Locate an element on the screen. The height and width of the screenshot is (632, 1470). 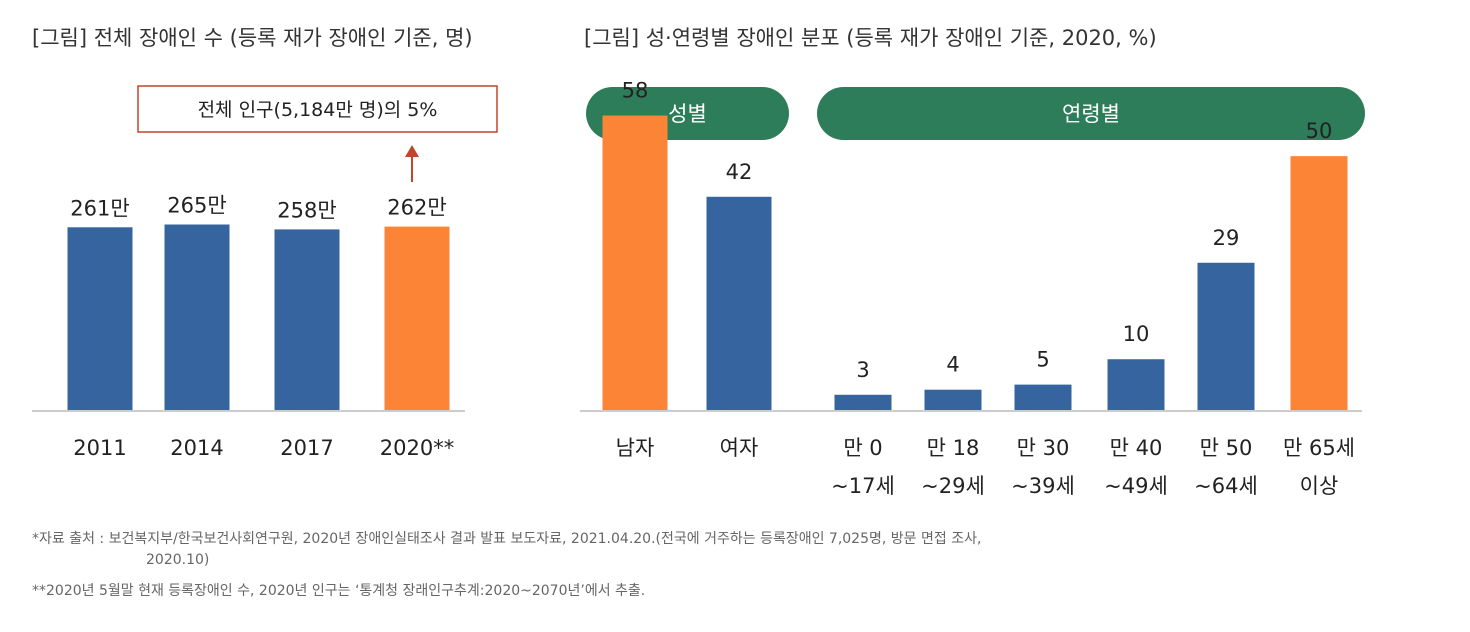
tick-label-age: ~29세 is located at coordinates (953, 486).